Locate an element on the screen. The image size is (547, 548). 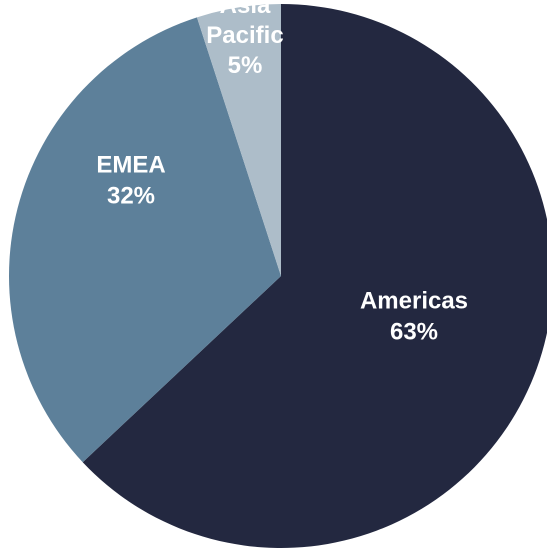
pie-slice-asia-pacific is located at coordinates (238, 140).